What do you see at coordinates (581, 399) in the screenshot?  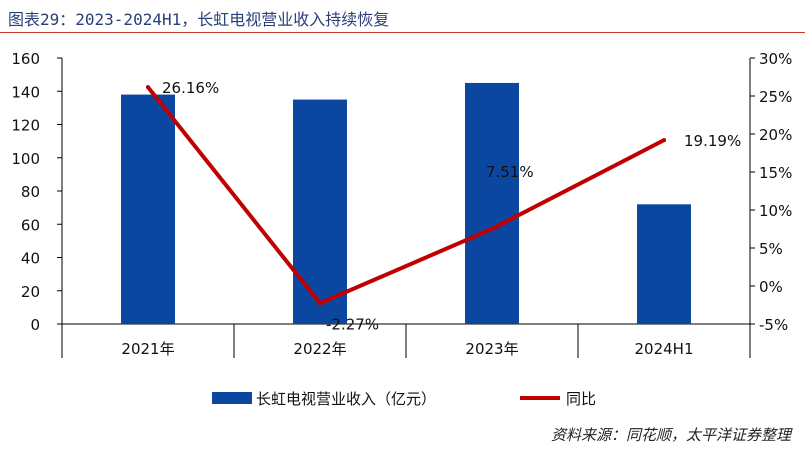 I see `legend-line-label: 同比` at bounding box center [581, 399].